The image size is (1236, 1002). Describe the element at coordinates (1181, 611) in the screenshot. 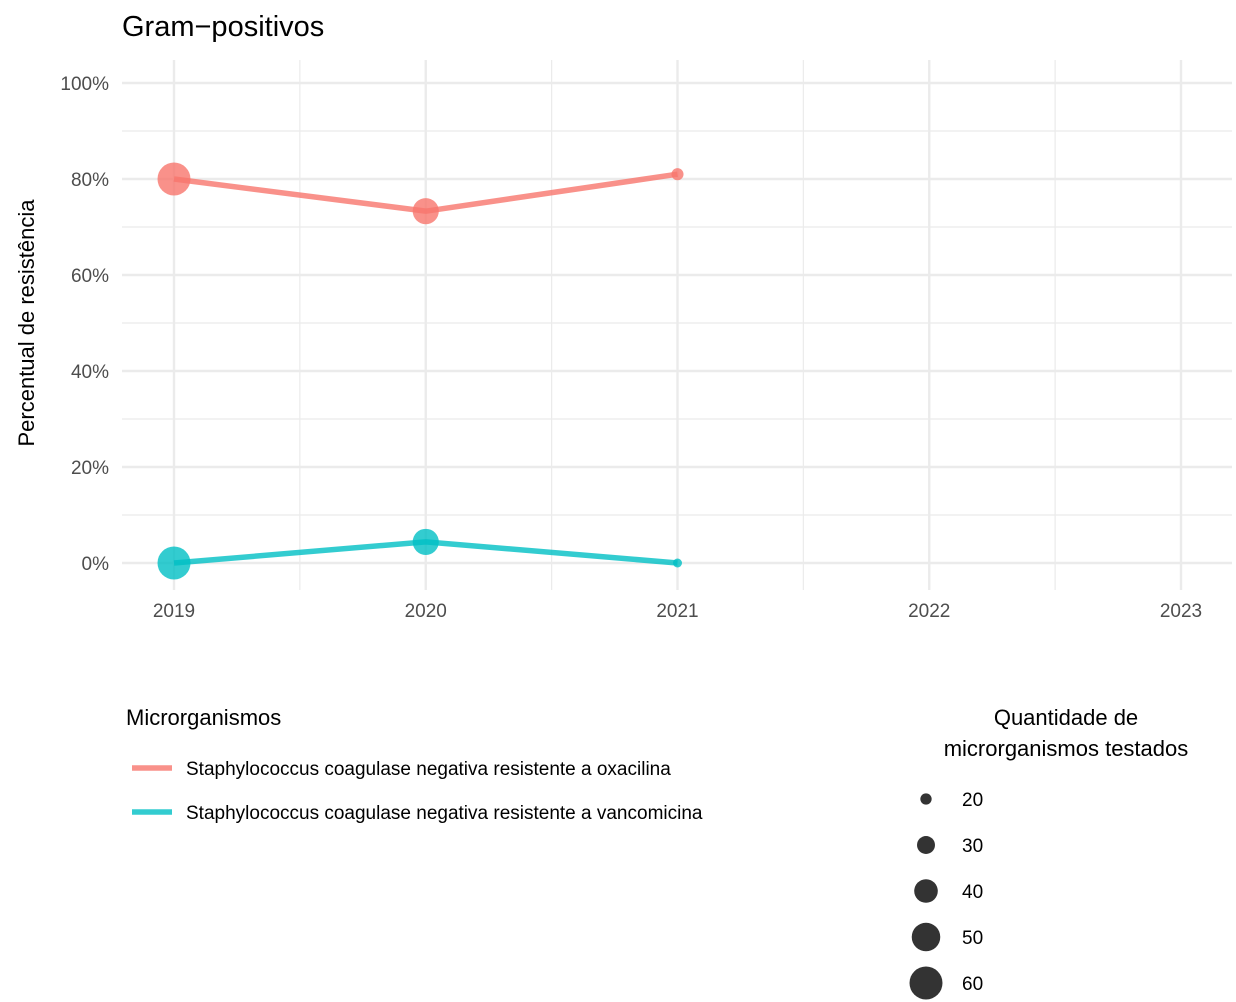

I see `x-tick-label: 2023` at that location.